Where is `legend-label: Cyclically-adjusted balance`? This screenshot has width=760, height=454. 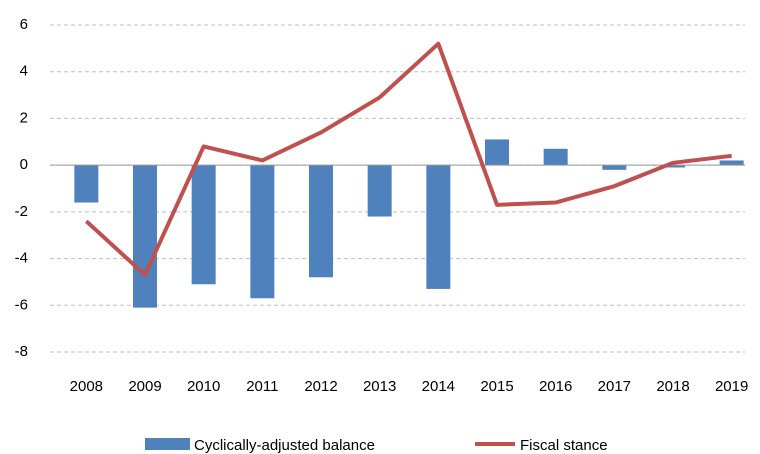
legend-label: Cyclically-adjusted balance is located at coordinates (284, 445).